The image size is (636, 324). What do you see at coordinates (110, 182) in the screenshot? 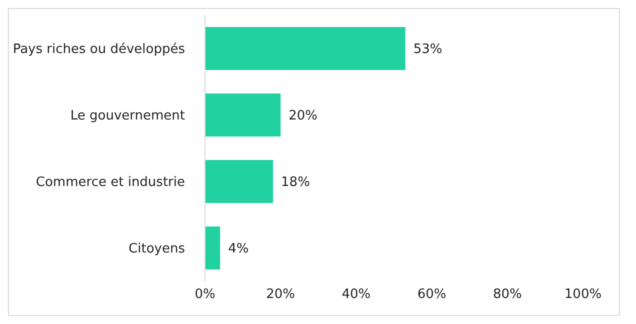
I see `y-tick-label: Commerce et industrie` at bounding box center [110, 182].